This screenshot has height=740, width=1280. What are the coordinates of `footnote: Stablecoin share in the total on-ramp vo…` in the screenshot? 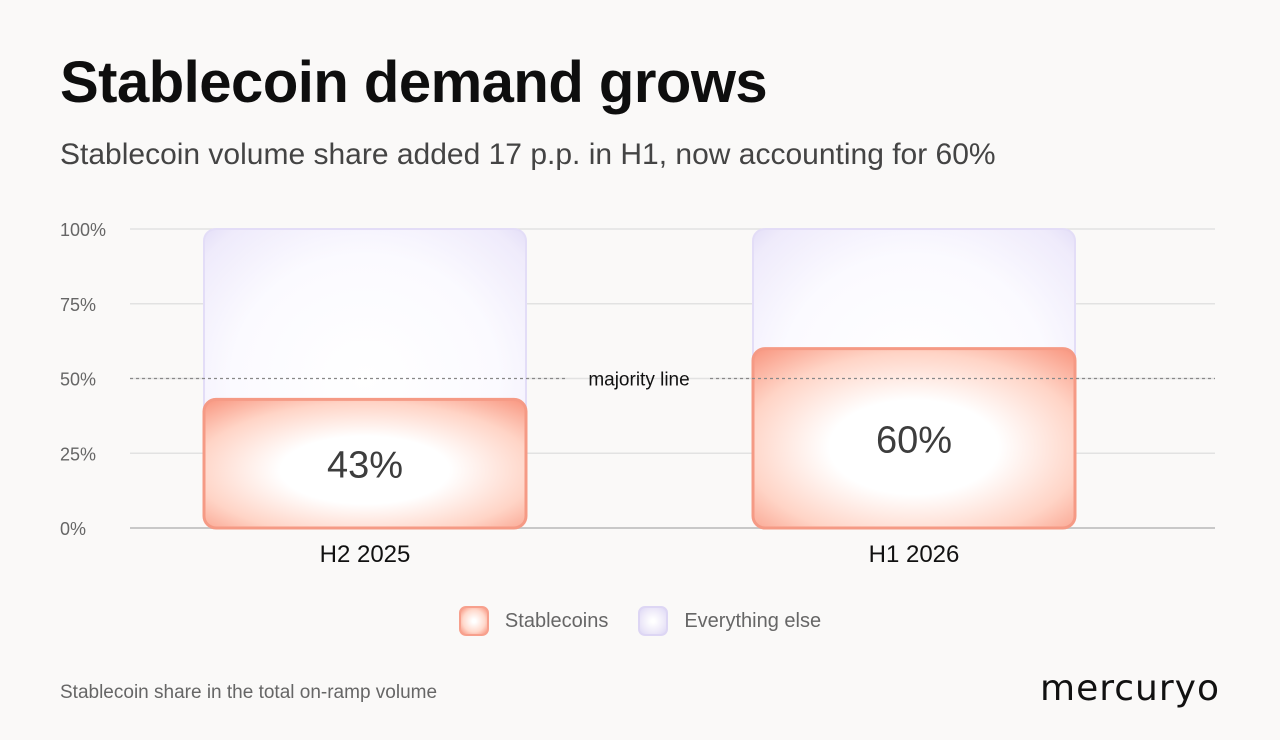 It's located at (249, 692).